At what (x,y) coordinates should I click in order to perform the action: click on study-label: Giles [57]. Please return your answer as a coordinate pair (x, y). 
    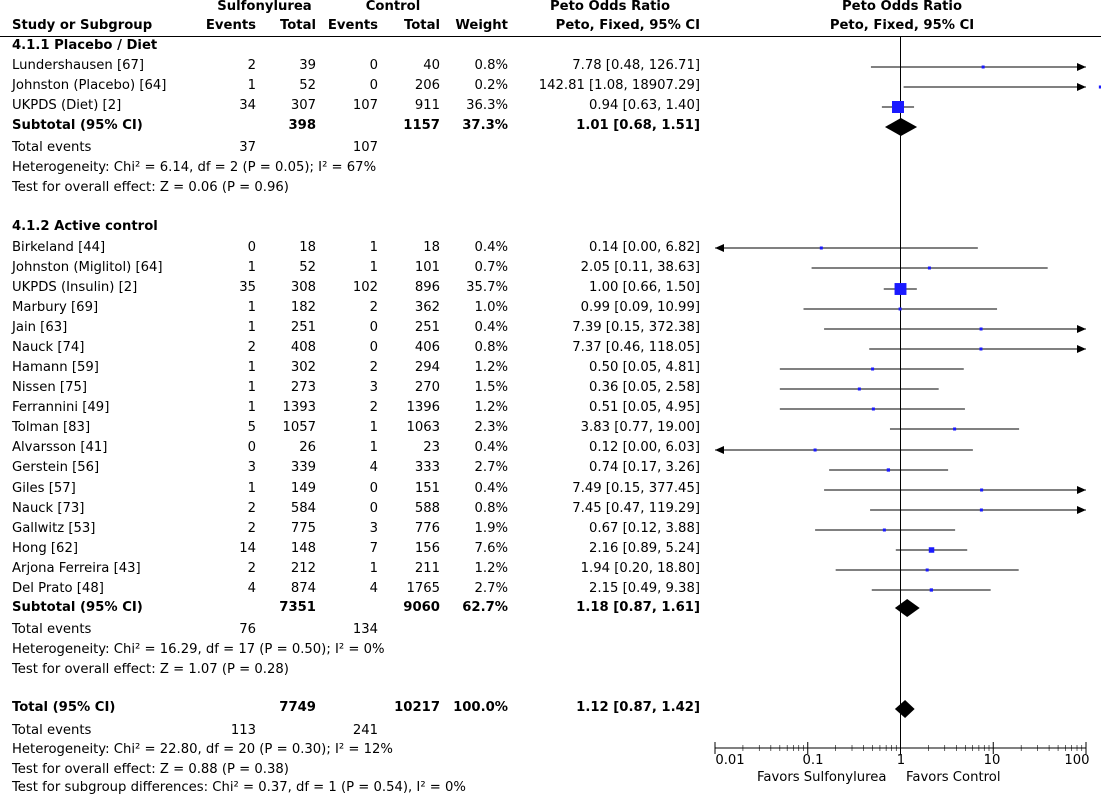
    Looking at the image, I should click on (44, 488).